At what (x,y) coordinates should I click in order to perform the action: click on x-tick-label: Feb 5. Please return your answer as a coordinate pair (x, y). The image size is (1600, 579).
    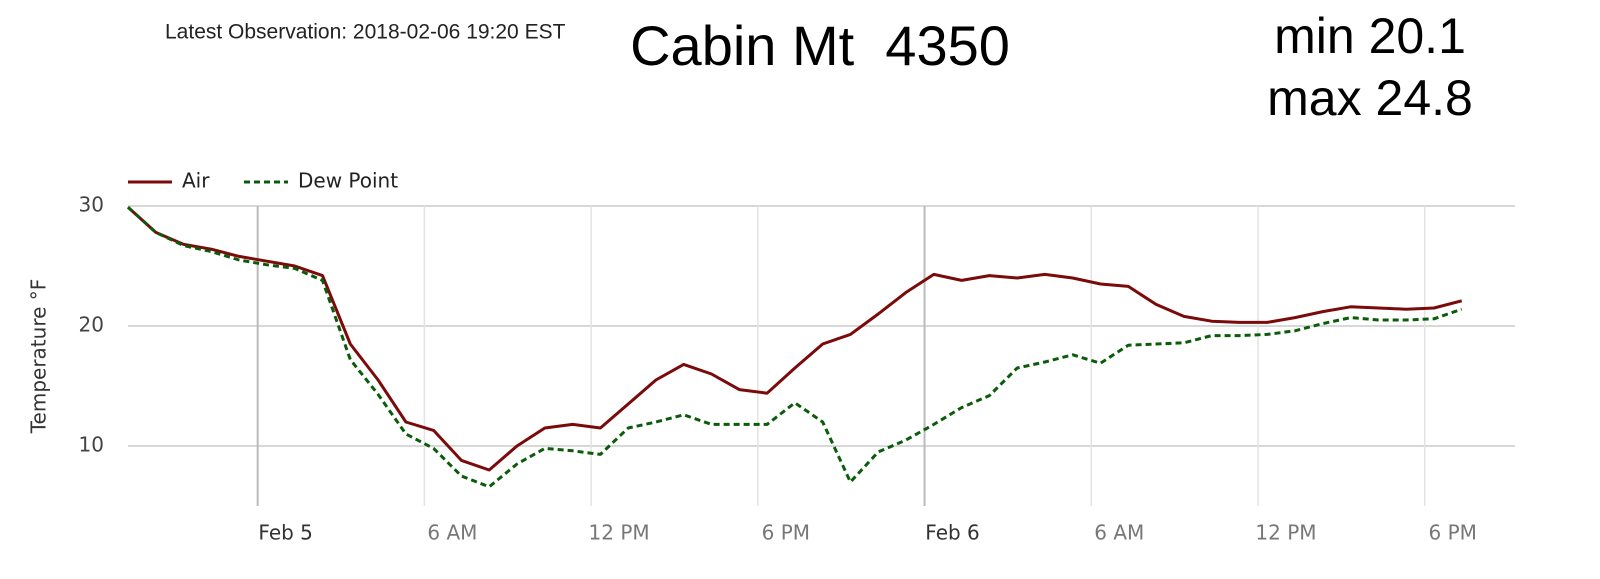
    Looking at the image, I should click on (285, 533).